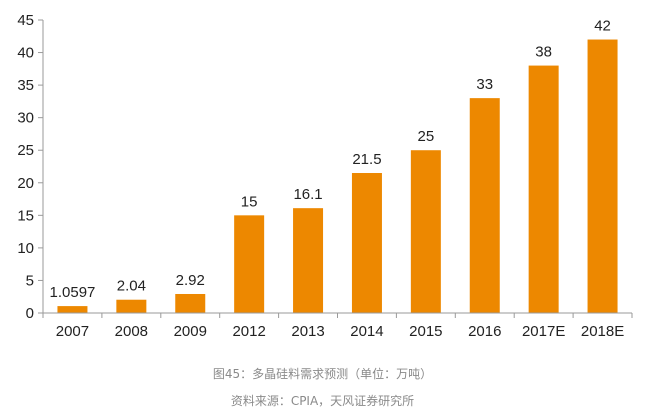 The image size is (645, 415). I want to click on data-label-2016: 33, so click(484, 84).